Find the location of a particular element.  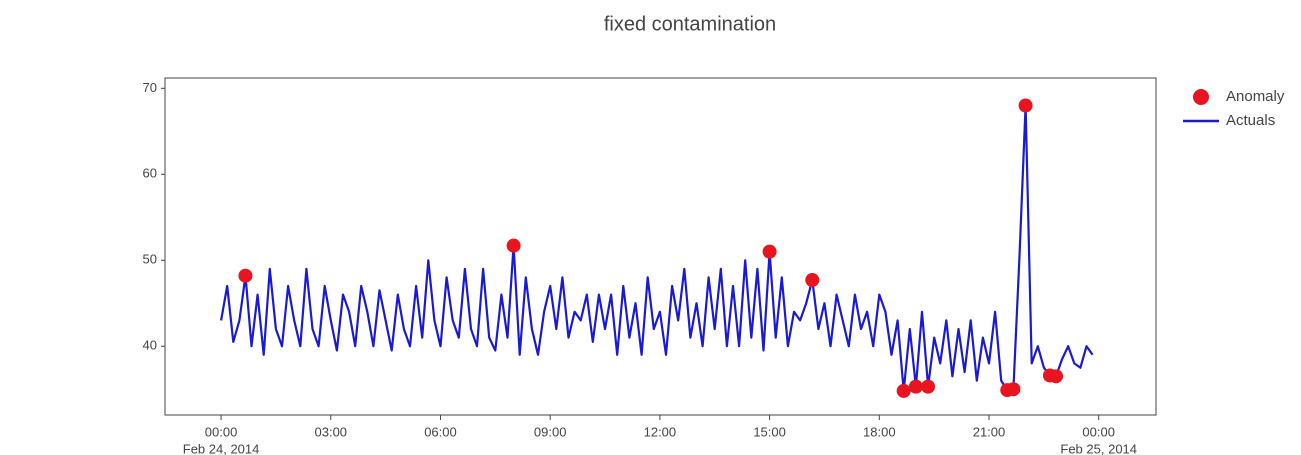

x-tick-label: 09:00 is located at coordinates (550, 431).